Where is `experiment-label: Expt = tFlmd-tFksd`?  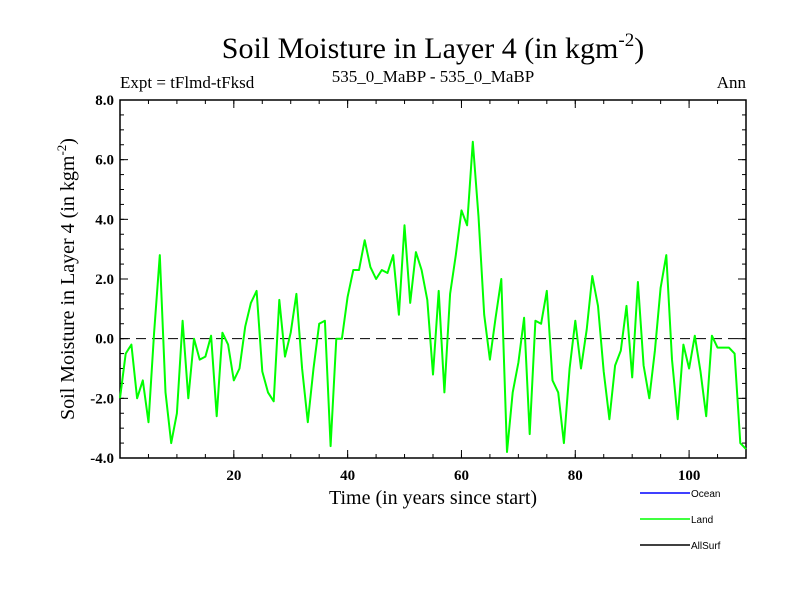 experiment-label: Expt = tFlmd-tFksd is located at coordinates (187, 82).